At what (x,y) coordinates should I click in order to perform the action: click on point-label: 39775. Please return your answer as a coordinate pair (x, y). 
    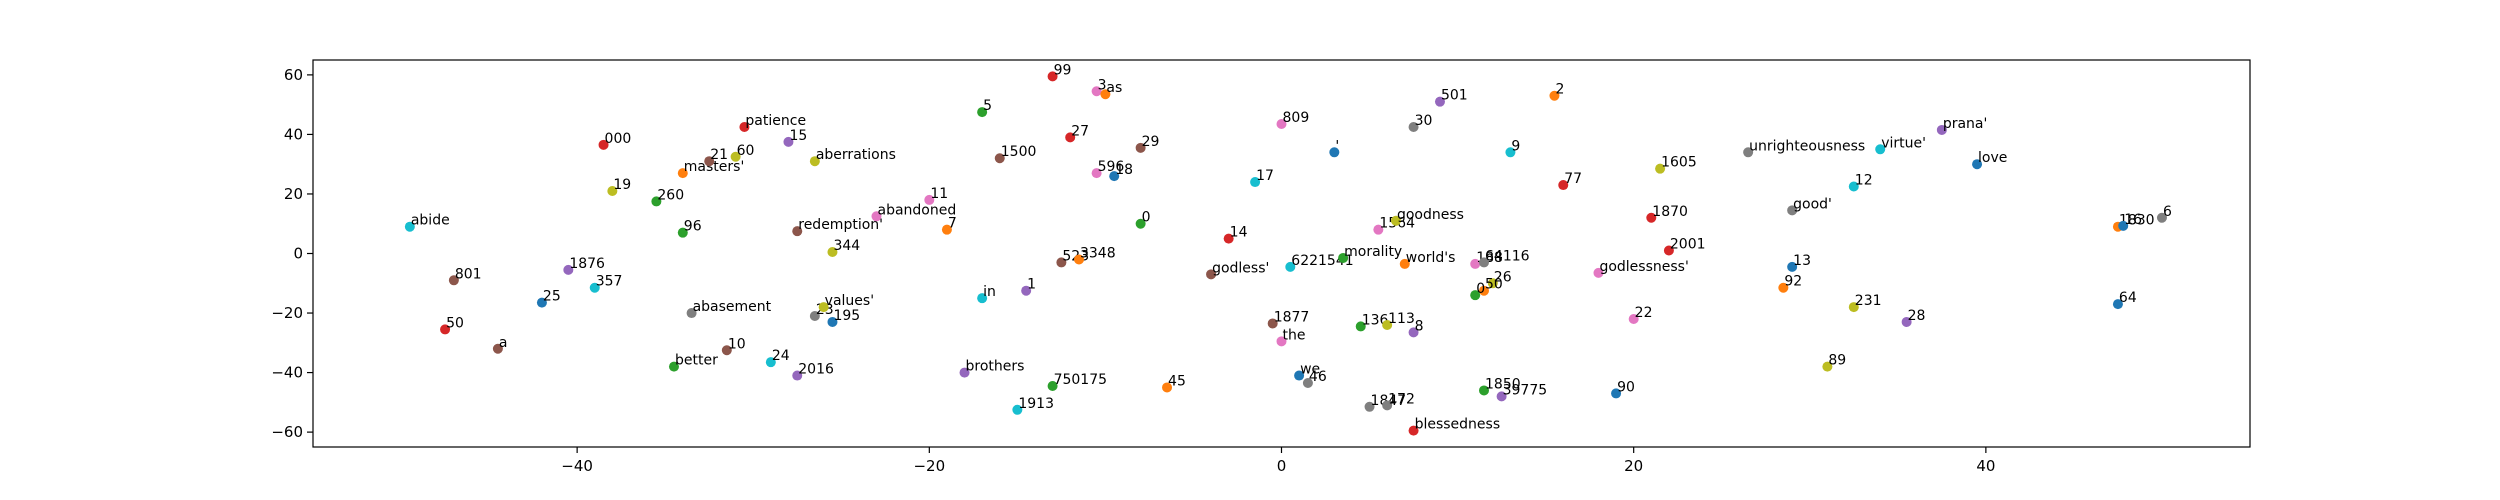
    Looking at the image, I should click on (1525, 390).